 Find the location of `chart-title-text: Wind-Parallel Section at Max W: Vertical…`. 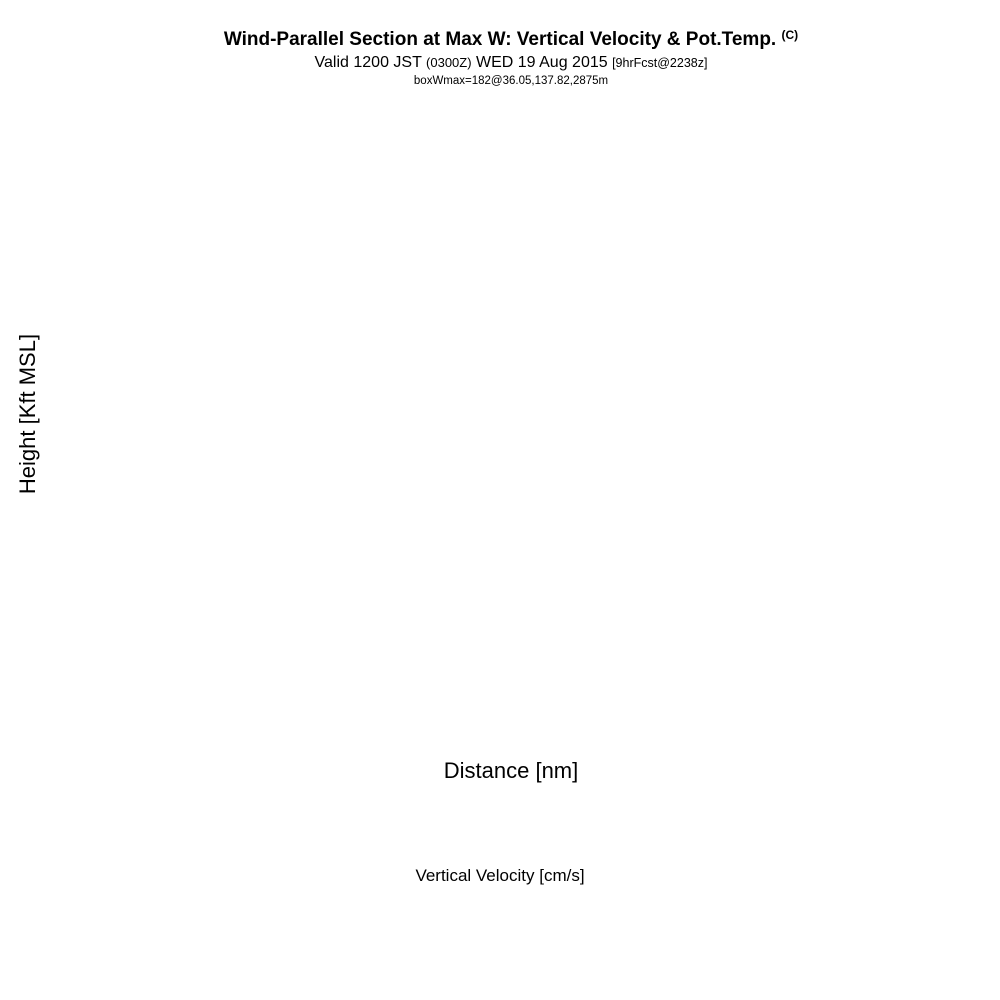

chart-title-text: Wind-Parallel Section at Max W: Vertical… is located at coordinates (500, 39).